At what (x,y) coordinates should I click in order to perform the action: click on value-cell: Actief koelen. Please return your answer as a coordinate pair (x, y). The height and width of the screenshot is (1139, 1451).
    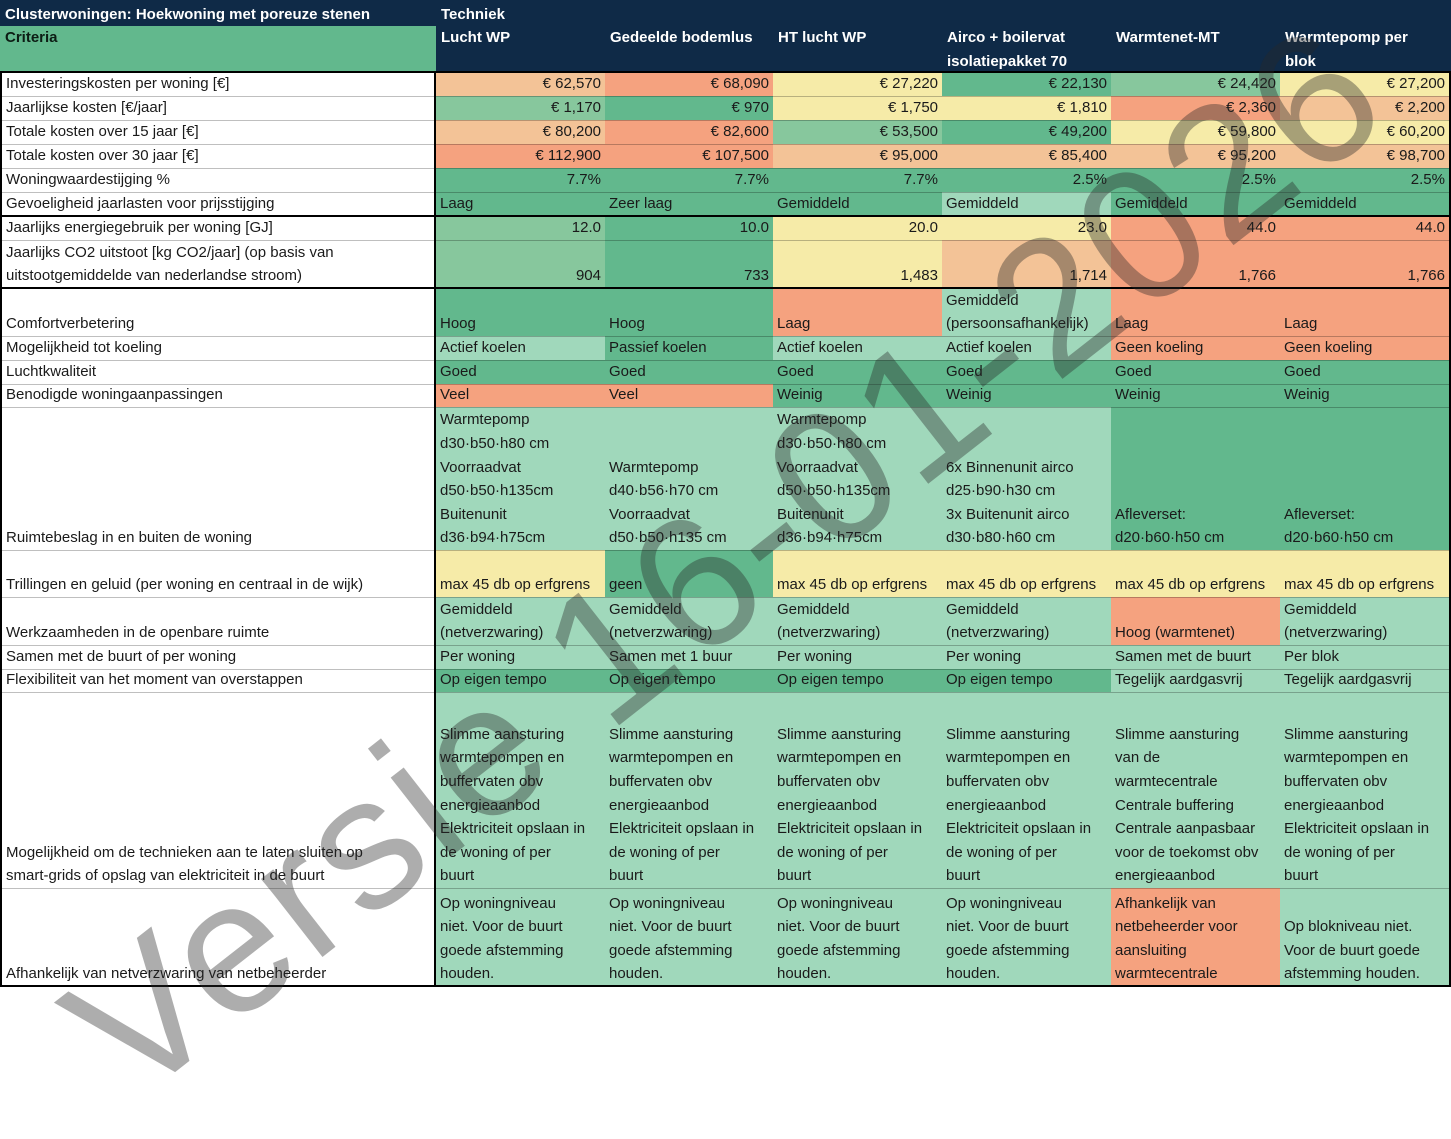
    Looking at the image, I should click on (857, 348).